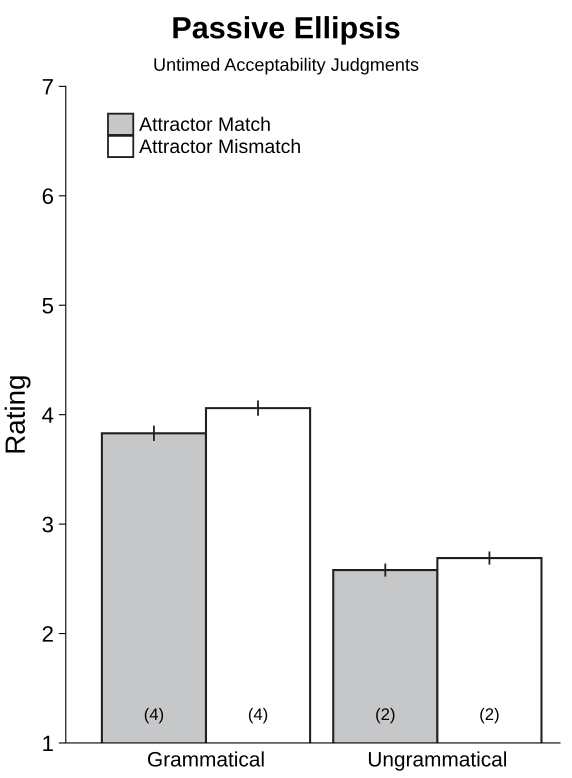 The image size is (572, 778). What do you see at coordinates (47, 86) in the screenshot?
I see `y-tick-label: 7` at bounding box center [47, 86].